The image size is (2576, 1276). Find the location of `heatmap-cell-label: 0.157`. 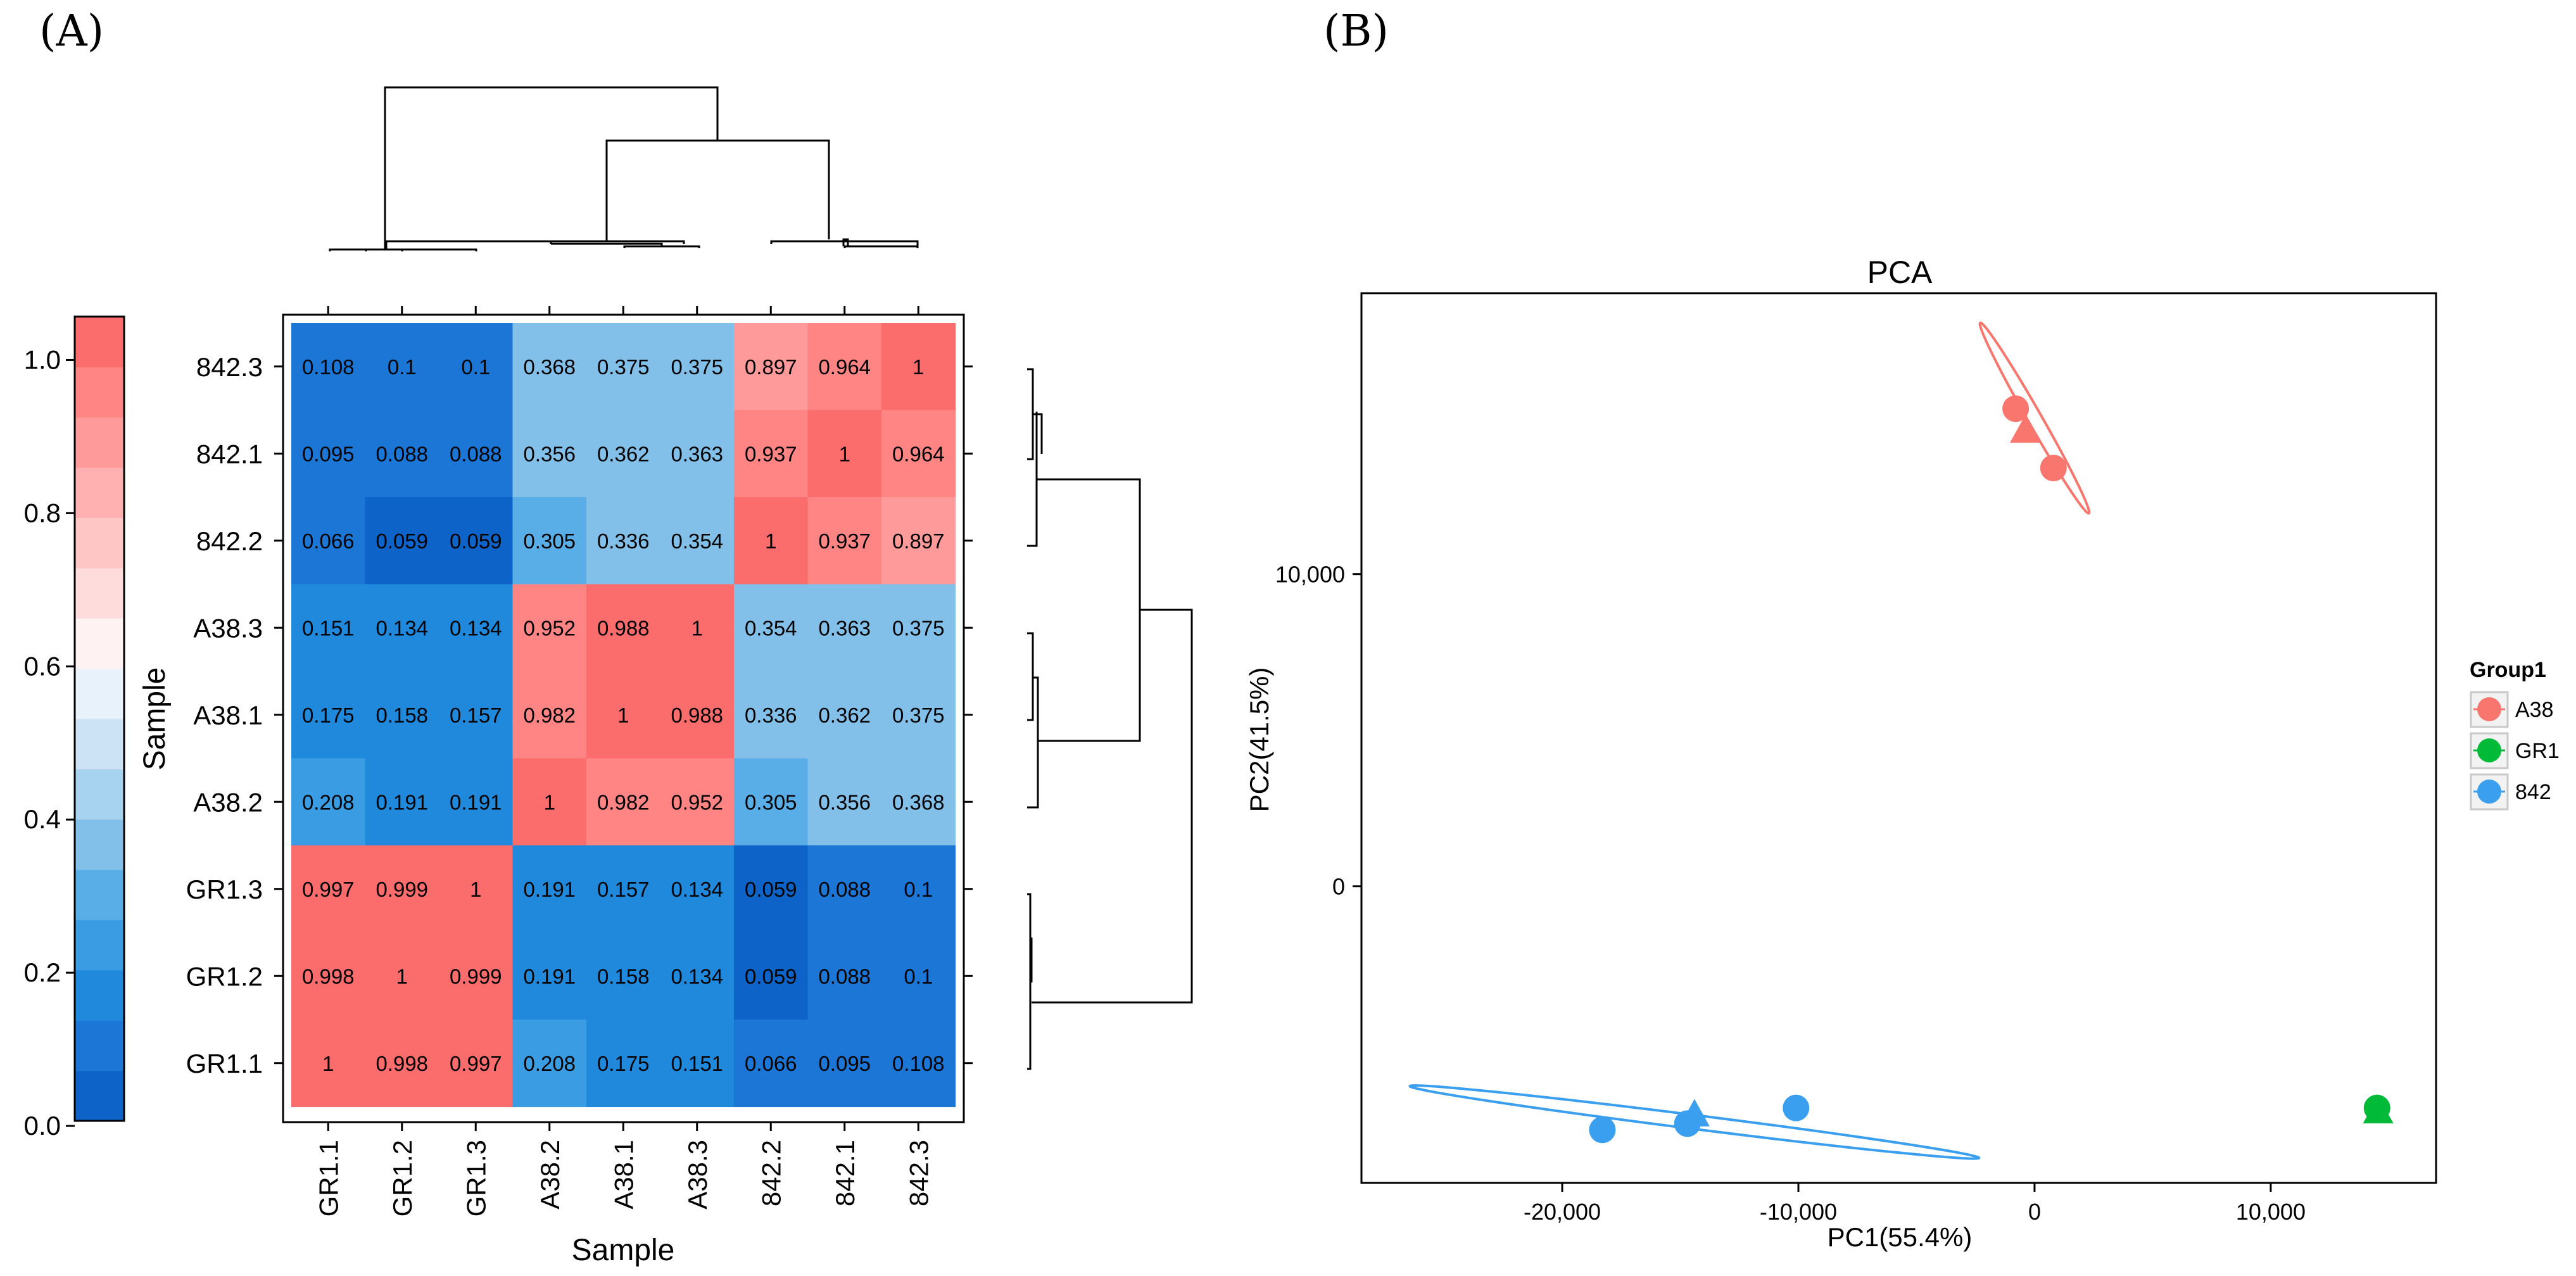

heatmap-cell-label: 0.157 is located at coordinates (623, 889).